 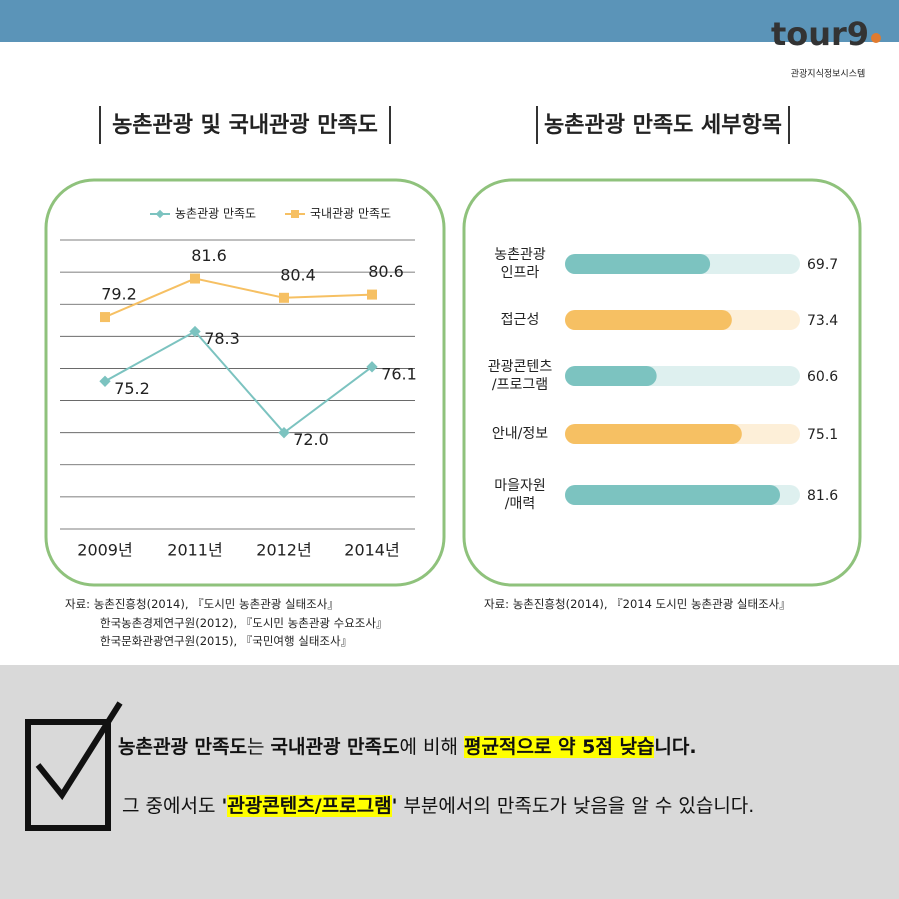 I want to click on summary-segment: 평균적으로 약 5점 낮습, so click(x=559, y=747).